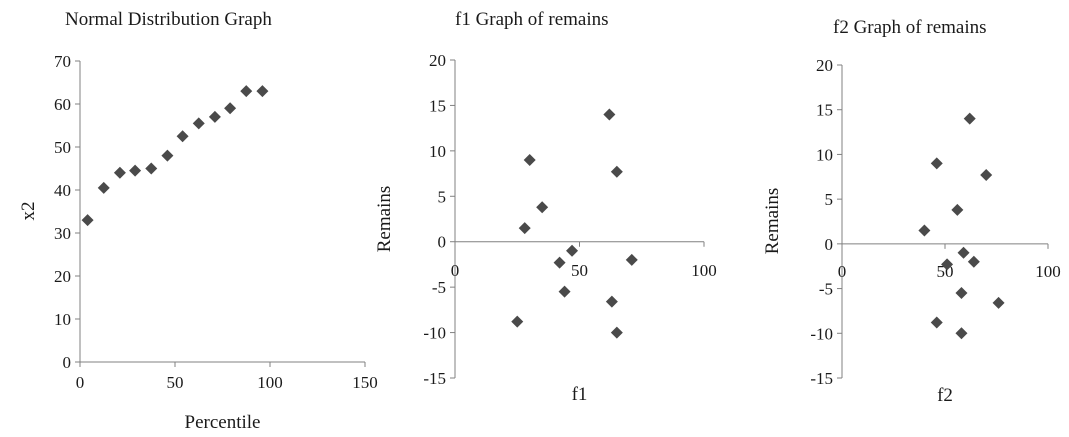  What do you see at coordinates (28, 211) in the screenshot?
I see `y-axis-label: x2` at bounding box center [28, 211].